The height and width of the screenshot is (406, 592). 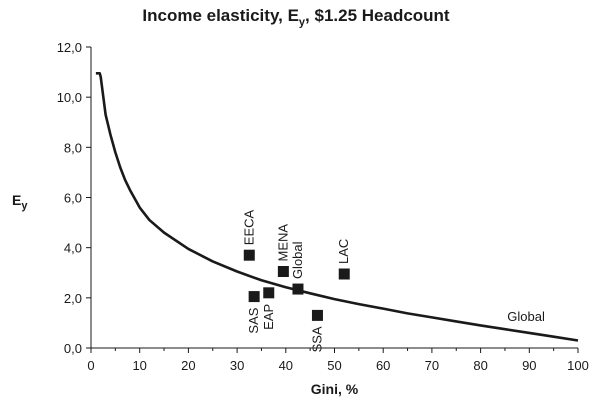 I want to click on point-marker-eeca, so click(x=249, y=255).